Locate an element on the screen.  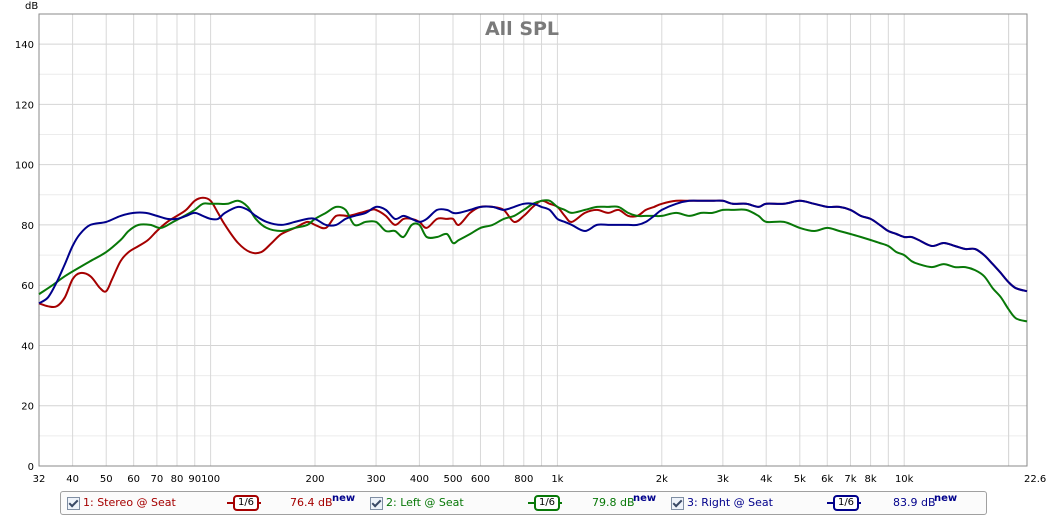
x-tick-label: 4k is located at coordinates (766, 479).